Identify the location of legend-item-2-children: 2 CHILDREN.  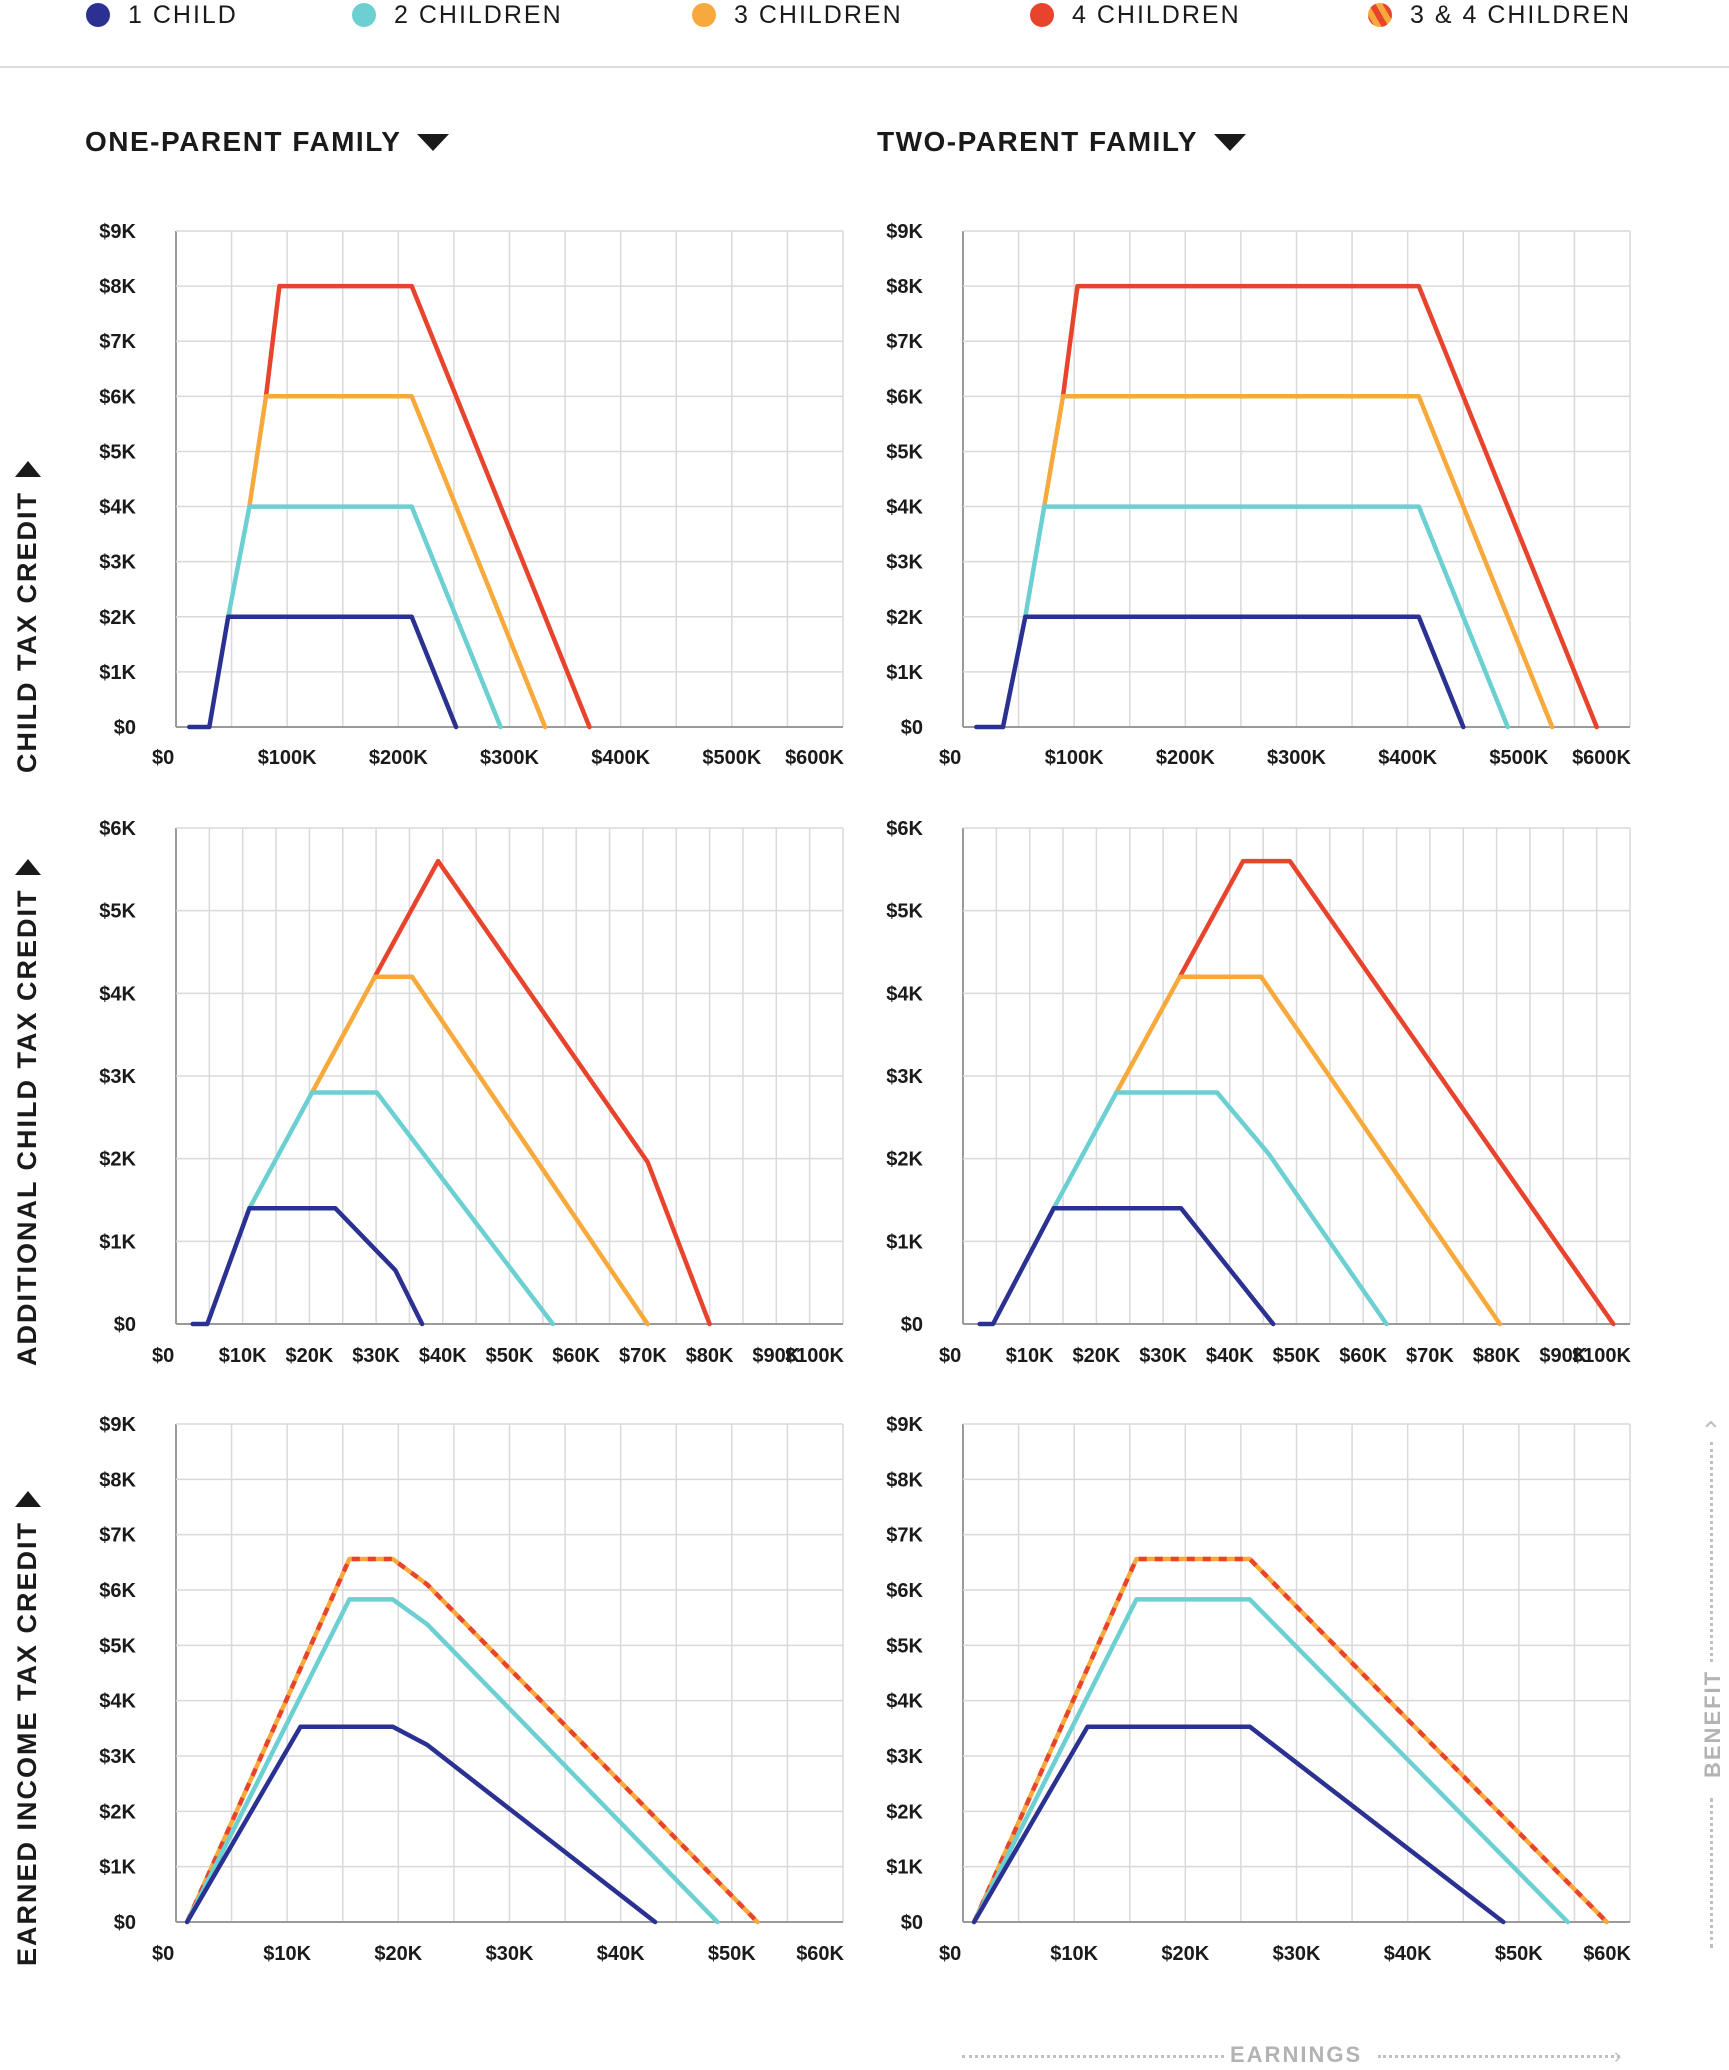
(457, 15).